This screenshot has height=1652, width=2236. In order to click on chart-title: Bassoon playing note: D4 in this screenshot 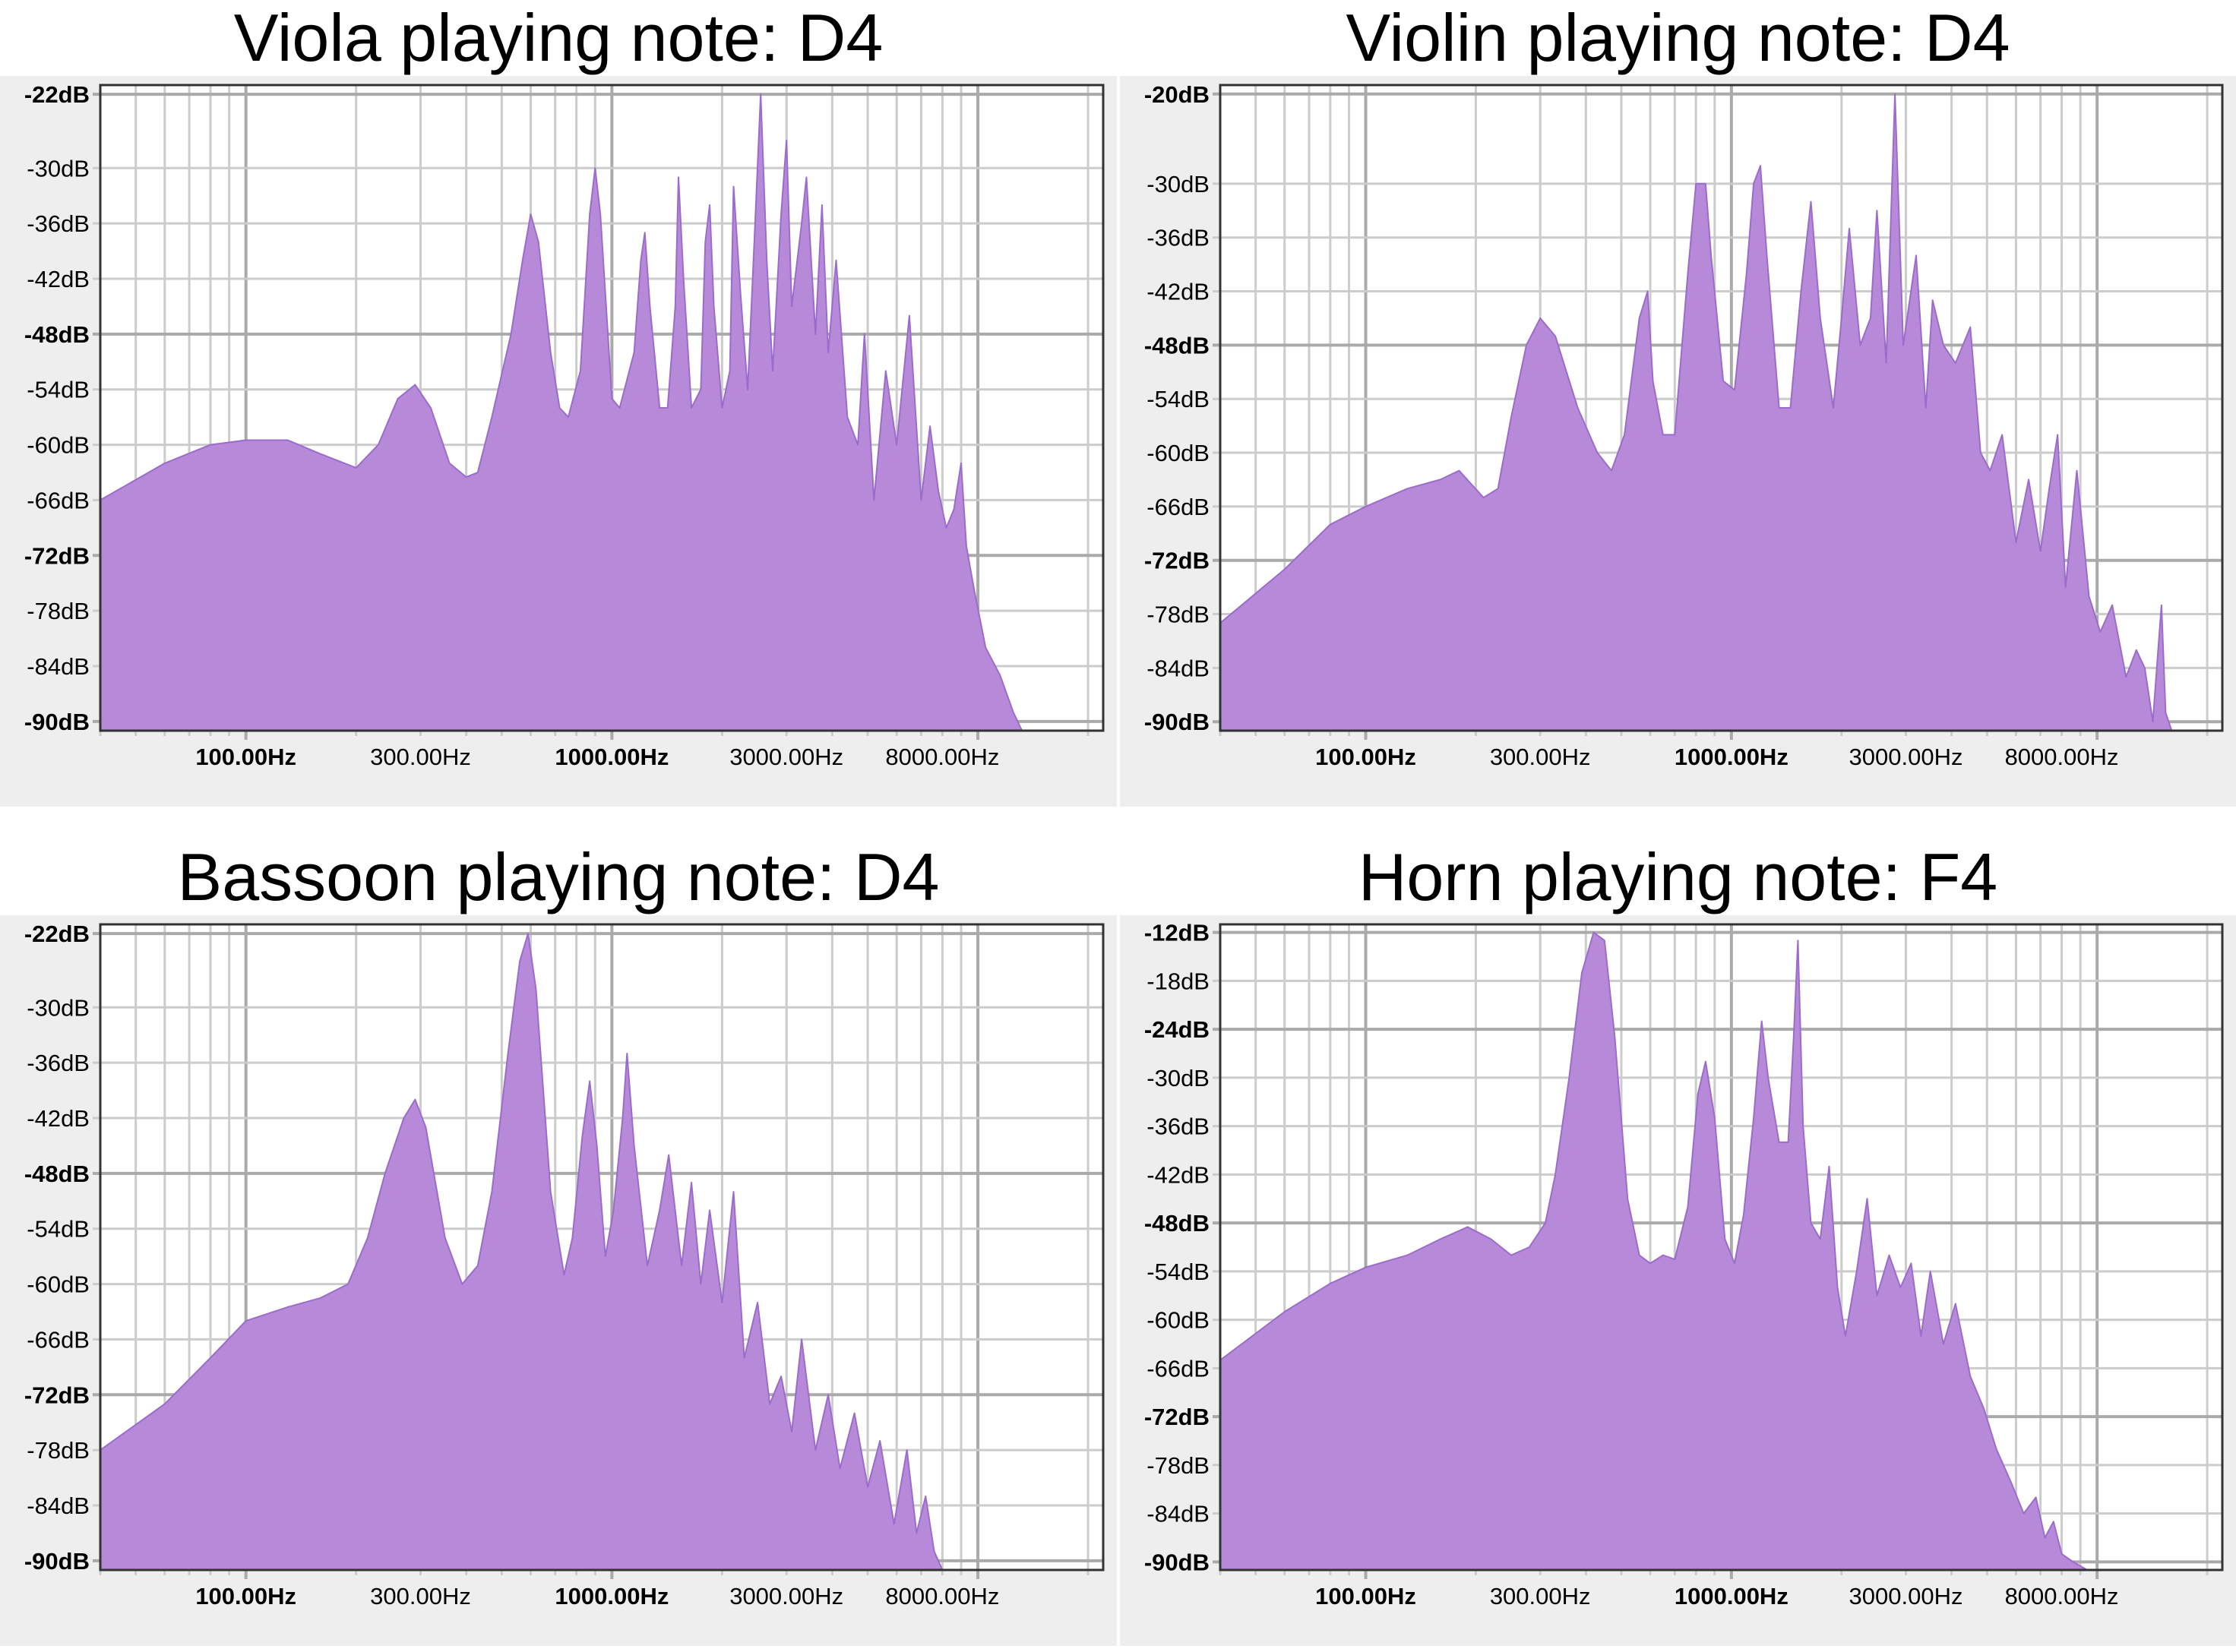, I will do `click(558, 876)`.